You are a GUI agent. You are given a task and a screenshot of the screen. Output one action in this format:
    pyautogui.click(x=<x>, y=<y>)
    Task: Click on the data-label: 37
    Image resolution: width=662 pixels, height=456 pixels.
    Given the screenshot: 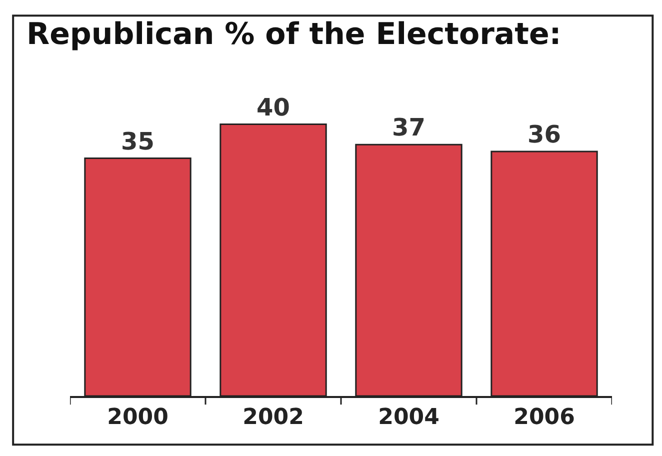 What is the action you would take?
    pyautogui.click(x=409, y=128)
    